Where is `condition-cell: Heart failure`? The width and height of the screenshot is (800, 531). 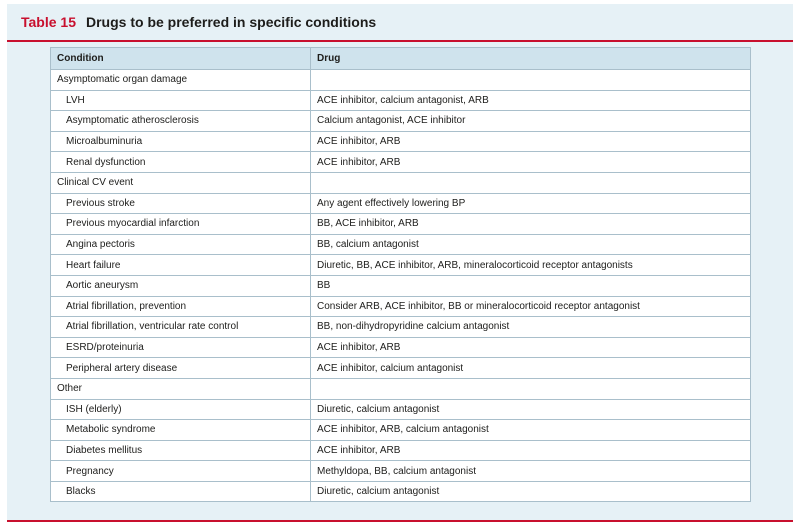
condition-cell: Heart failure is located at coordinates (180, 265).